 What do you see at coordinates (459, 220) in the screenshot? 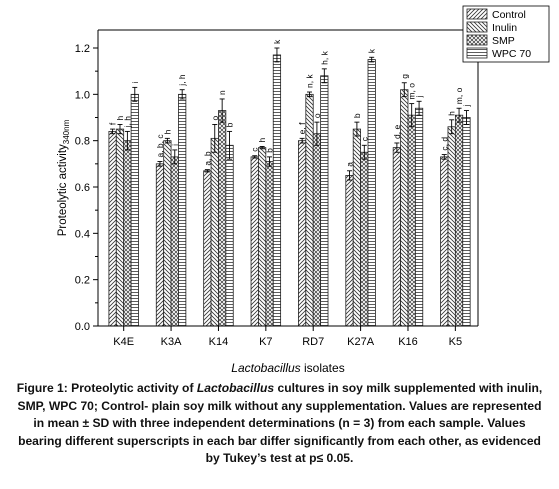
I see `bar-k5-smp` at bounding box center [459, 220].